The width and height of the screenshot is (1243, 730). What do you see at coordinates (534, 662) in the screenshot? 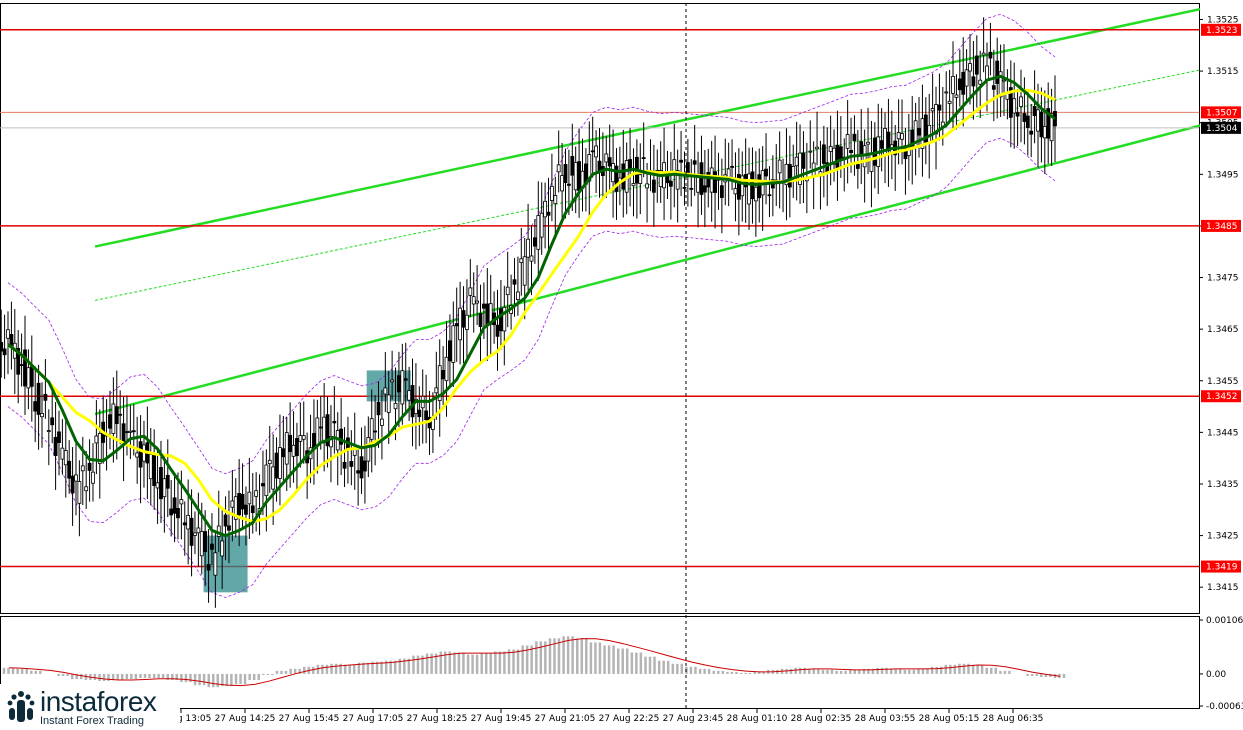
I see `oscillator-signal` at bounding box center [534, 662].